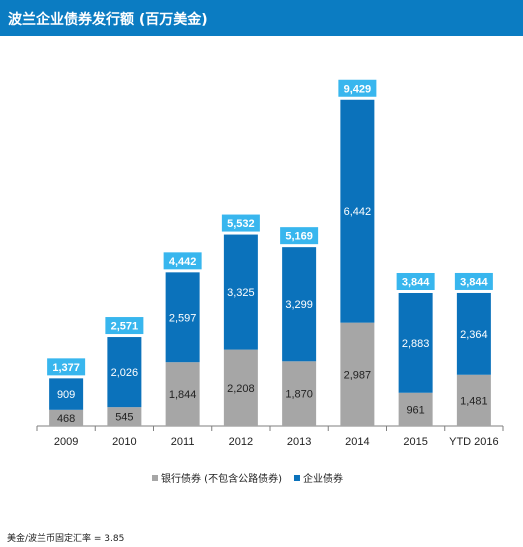 This screenshot has width=523, height=547. I want to click on legend-label-corporate-bonds: 企业债券, so click(323, 478).